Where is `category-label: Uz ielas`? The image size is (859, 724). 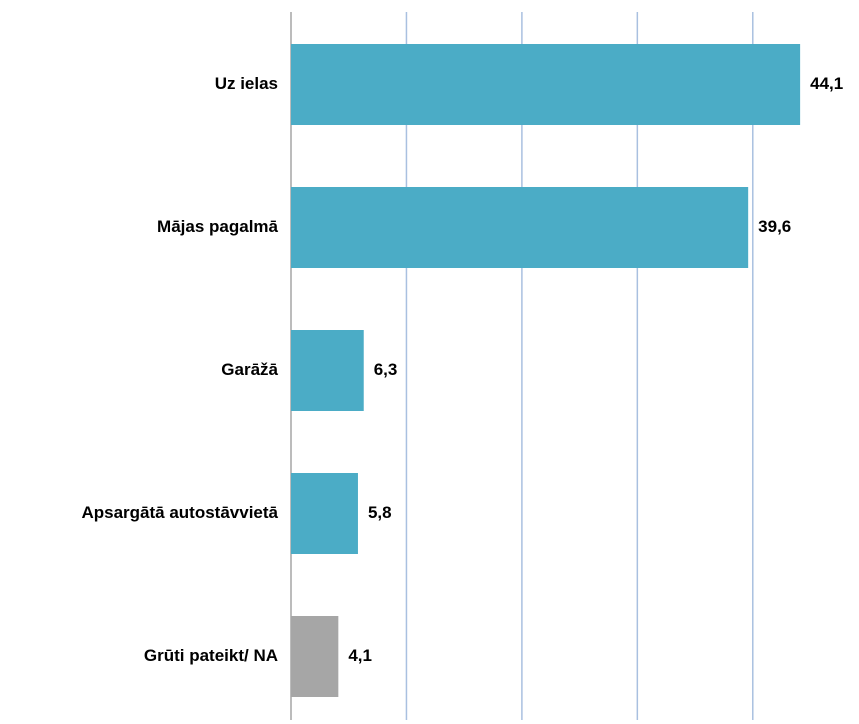
category-label: Uz ielas is located at coordinates (246, 83).